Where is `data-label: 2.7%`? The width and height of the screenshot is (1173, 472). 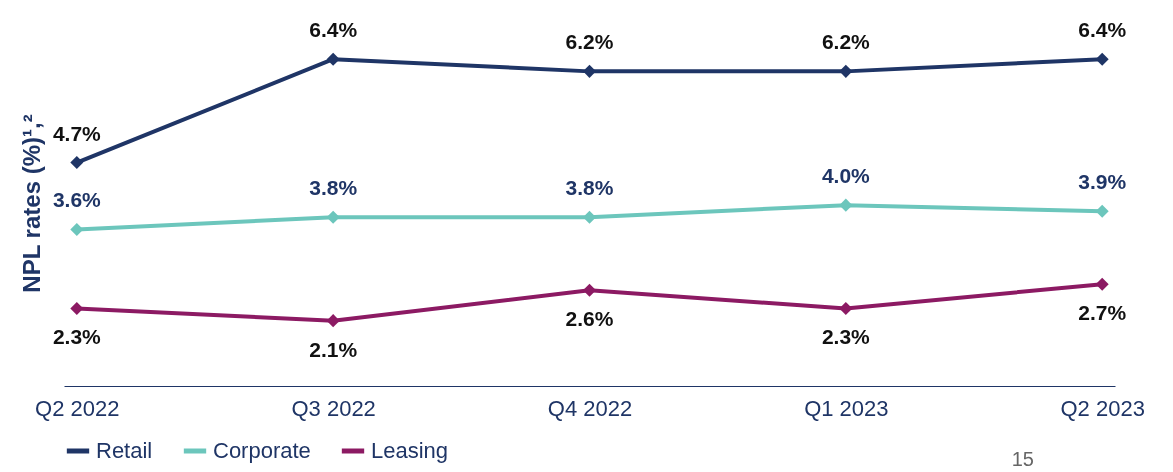
data-label: 2.7% is located at coordinates (1102, 313).